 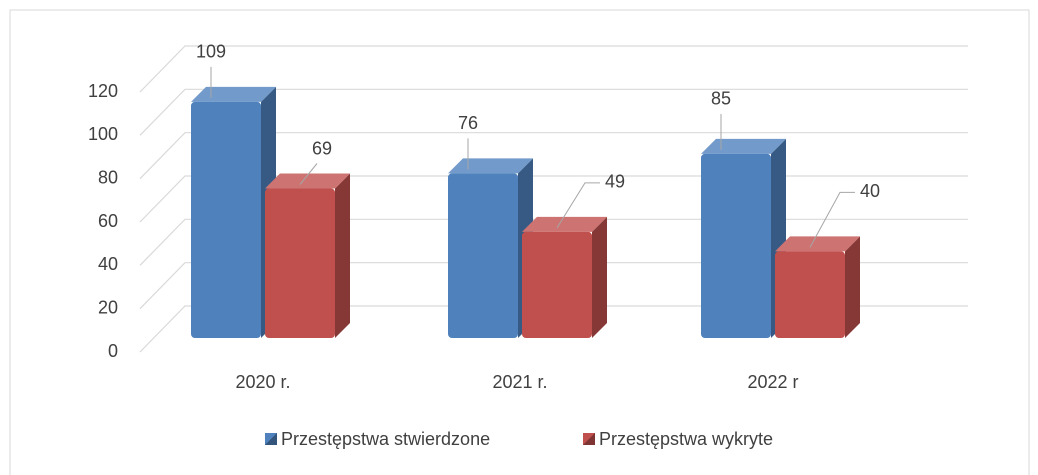 I want to click on data-label: 40, so click(x=870, y=191).